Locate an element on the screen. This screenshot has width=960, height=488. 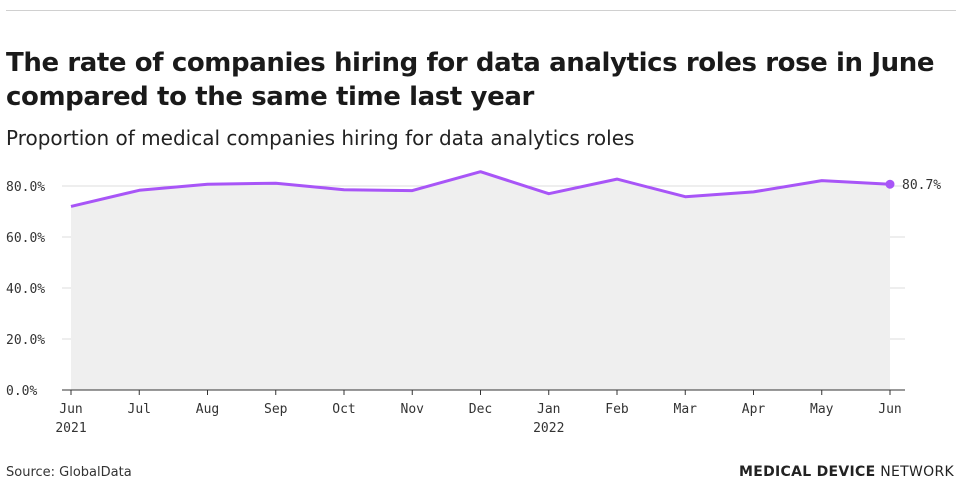
x-tick-label: Jul is located at coordinates (139, 409).